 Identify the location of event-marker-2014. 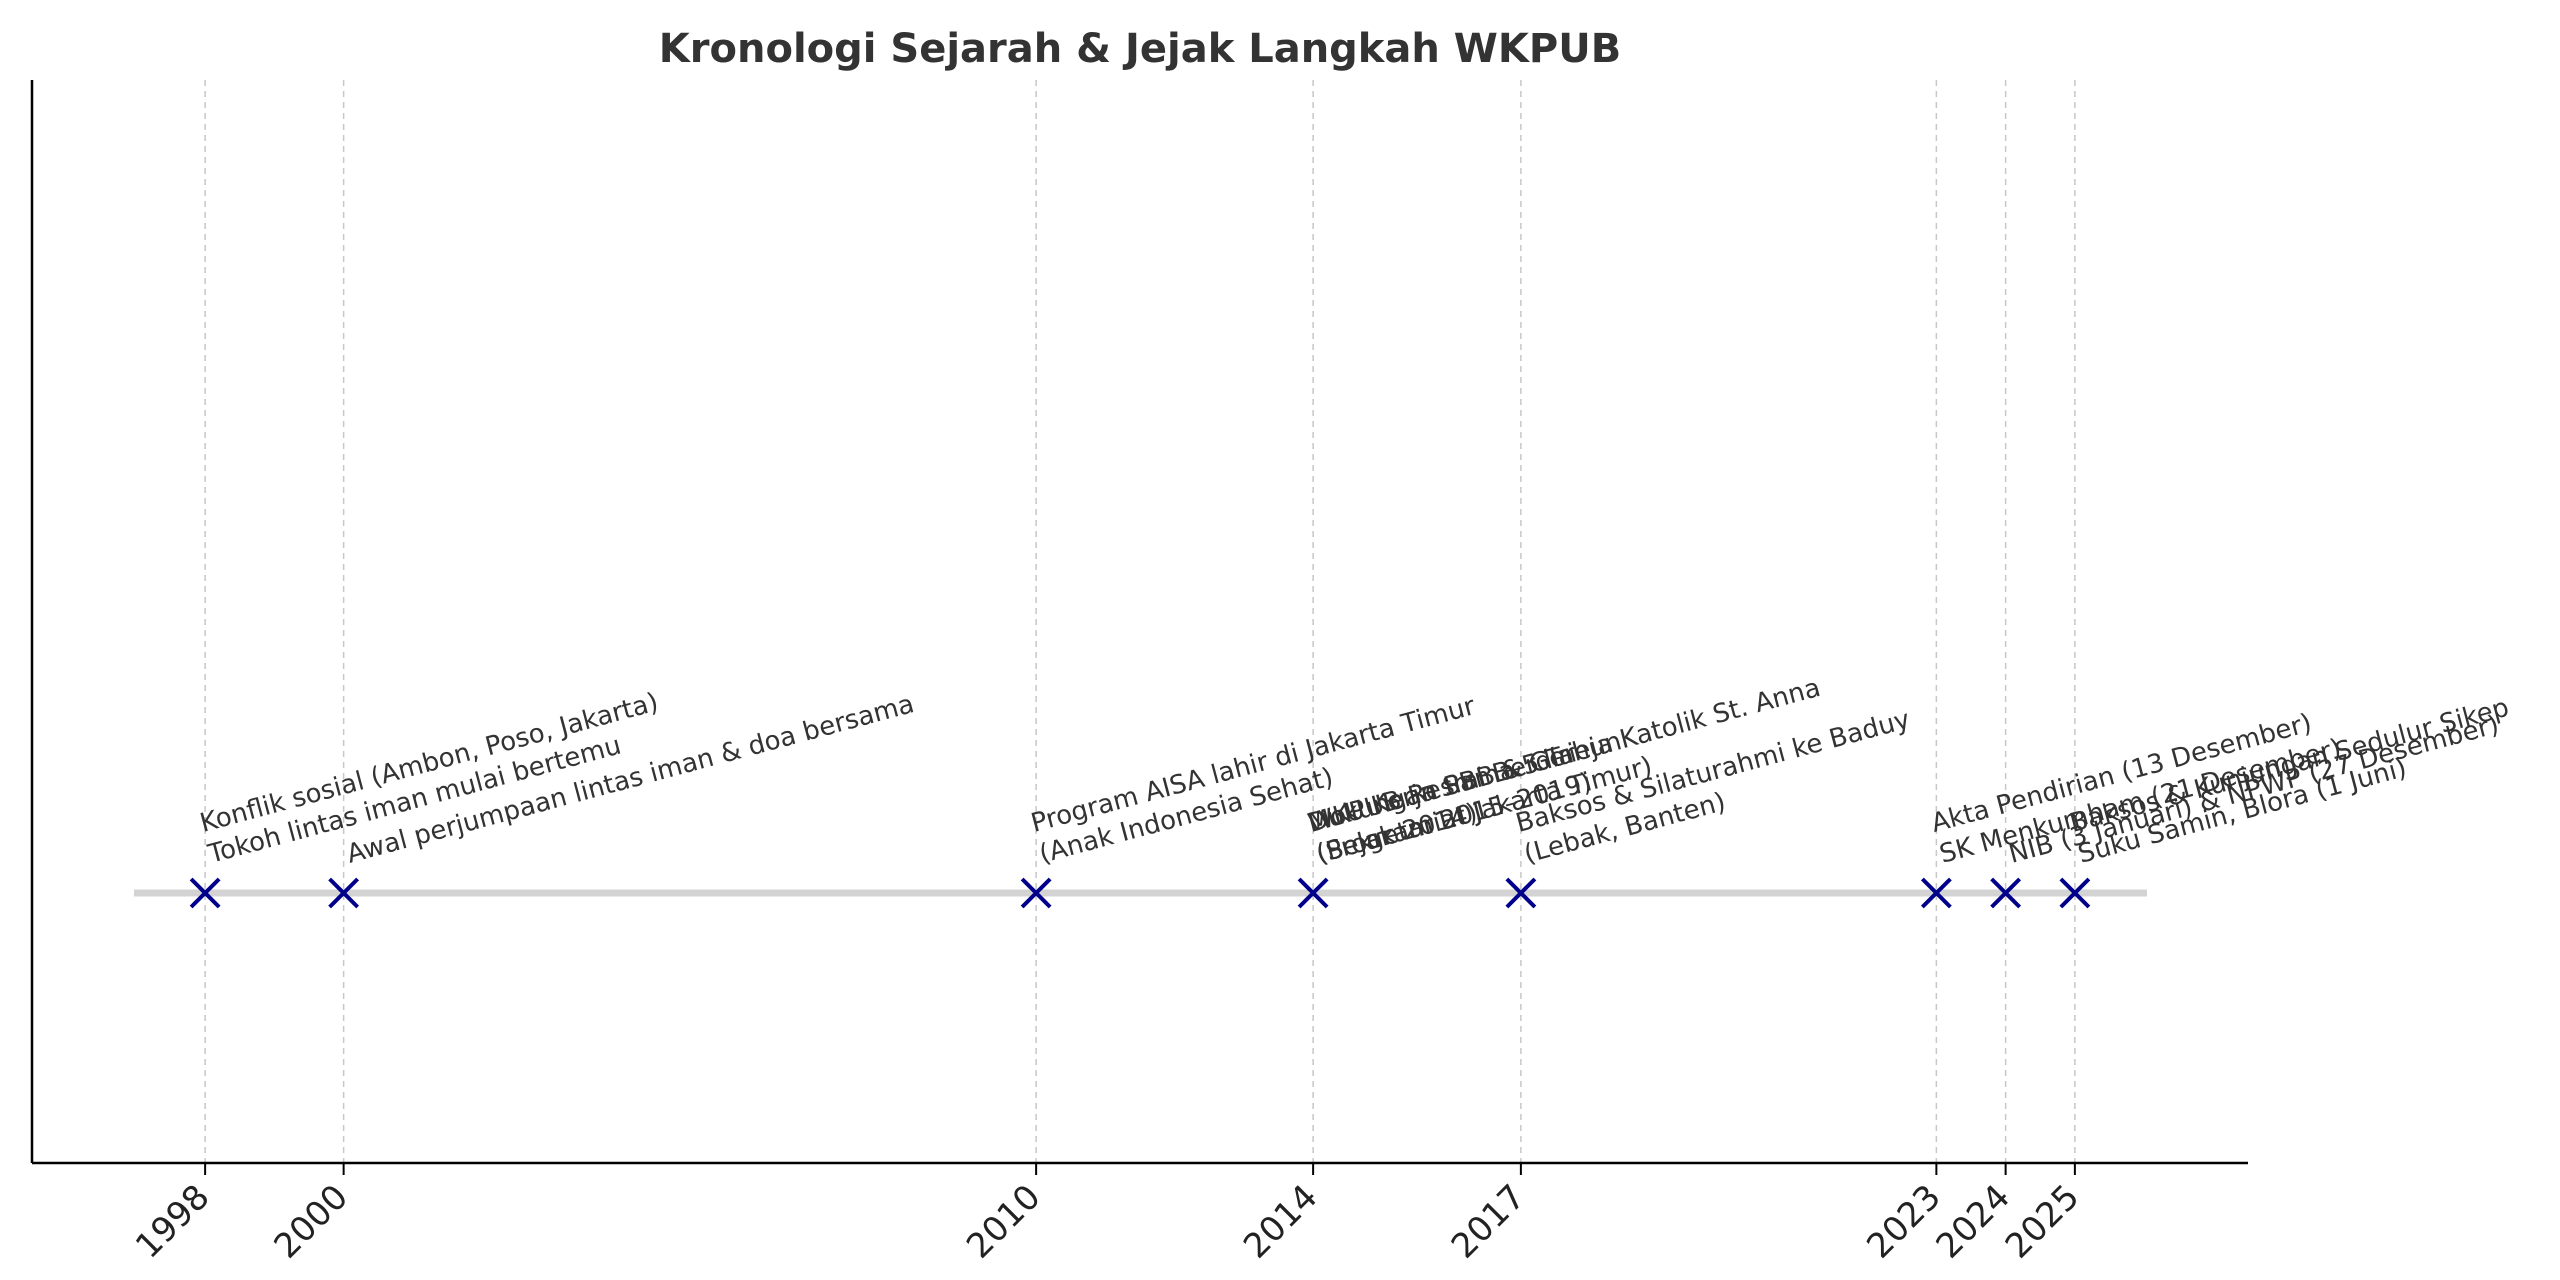
(1313, 893).